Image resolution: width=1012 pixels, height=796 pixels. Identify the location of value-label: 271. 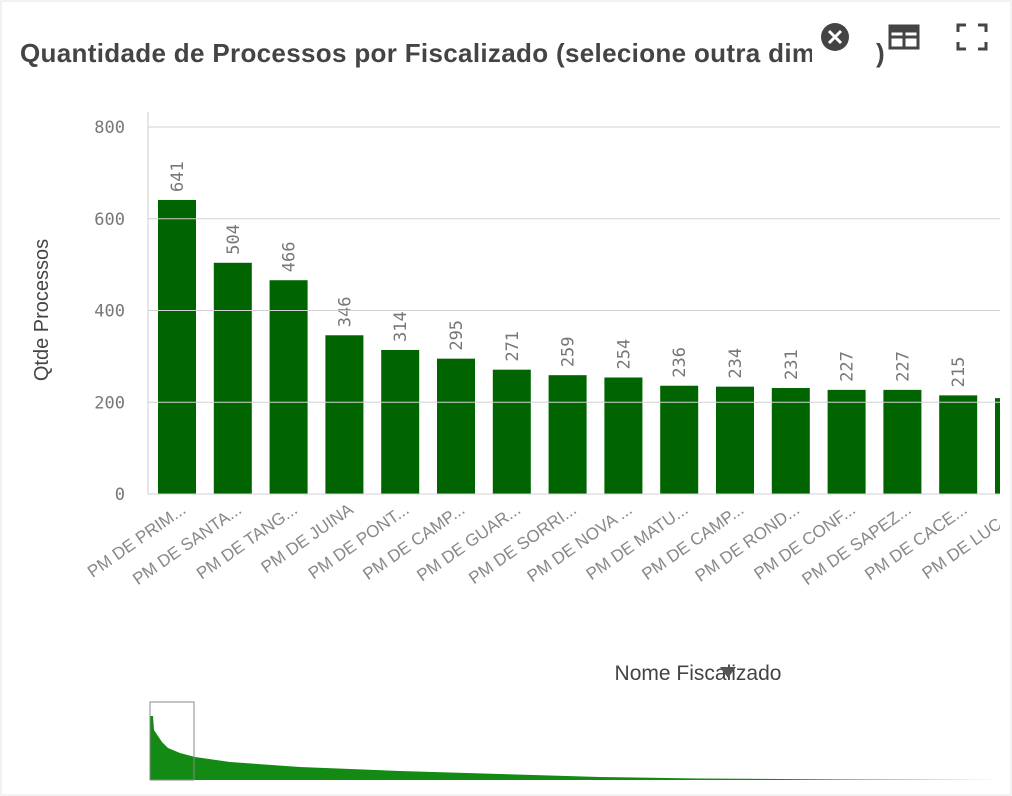
(513, 346).